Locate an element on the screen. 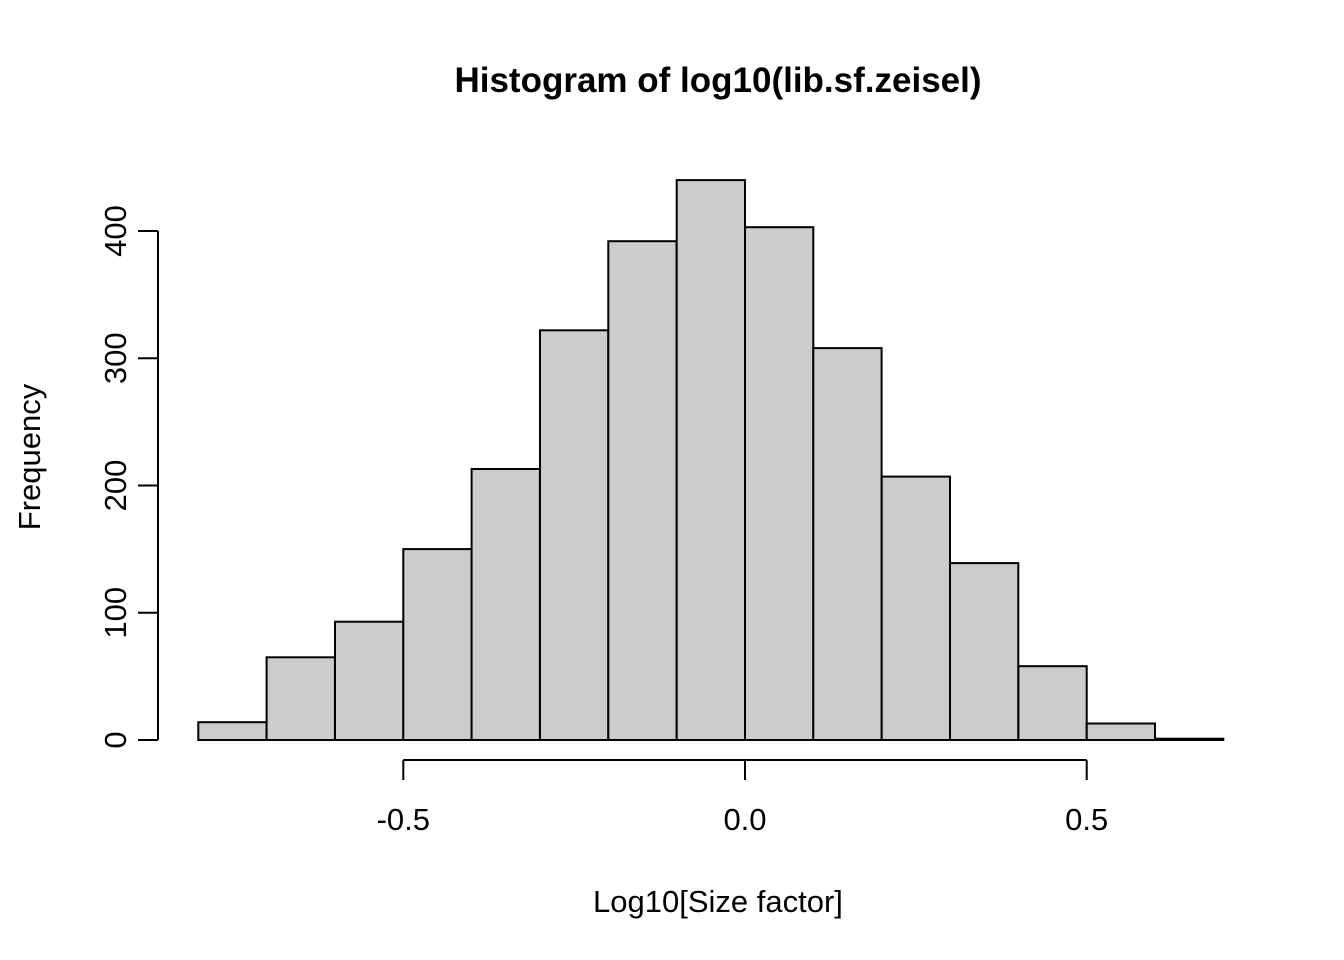  y-tick-label: 300 is located at coordinates (115, 358).